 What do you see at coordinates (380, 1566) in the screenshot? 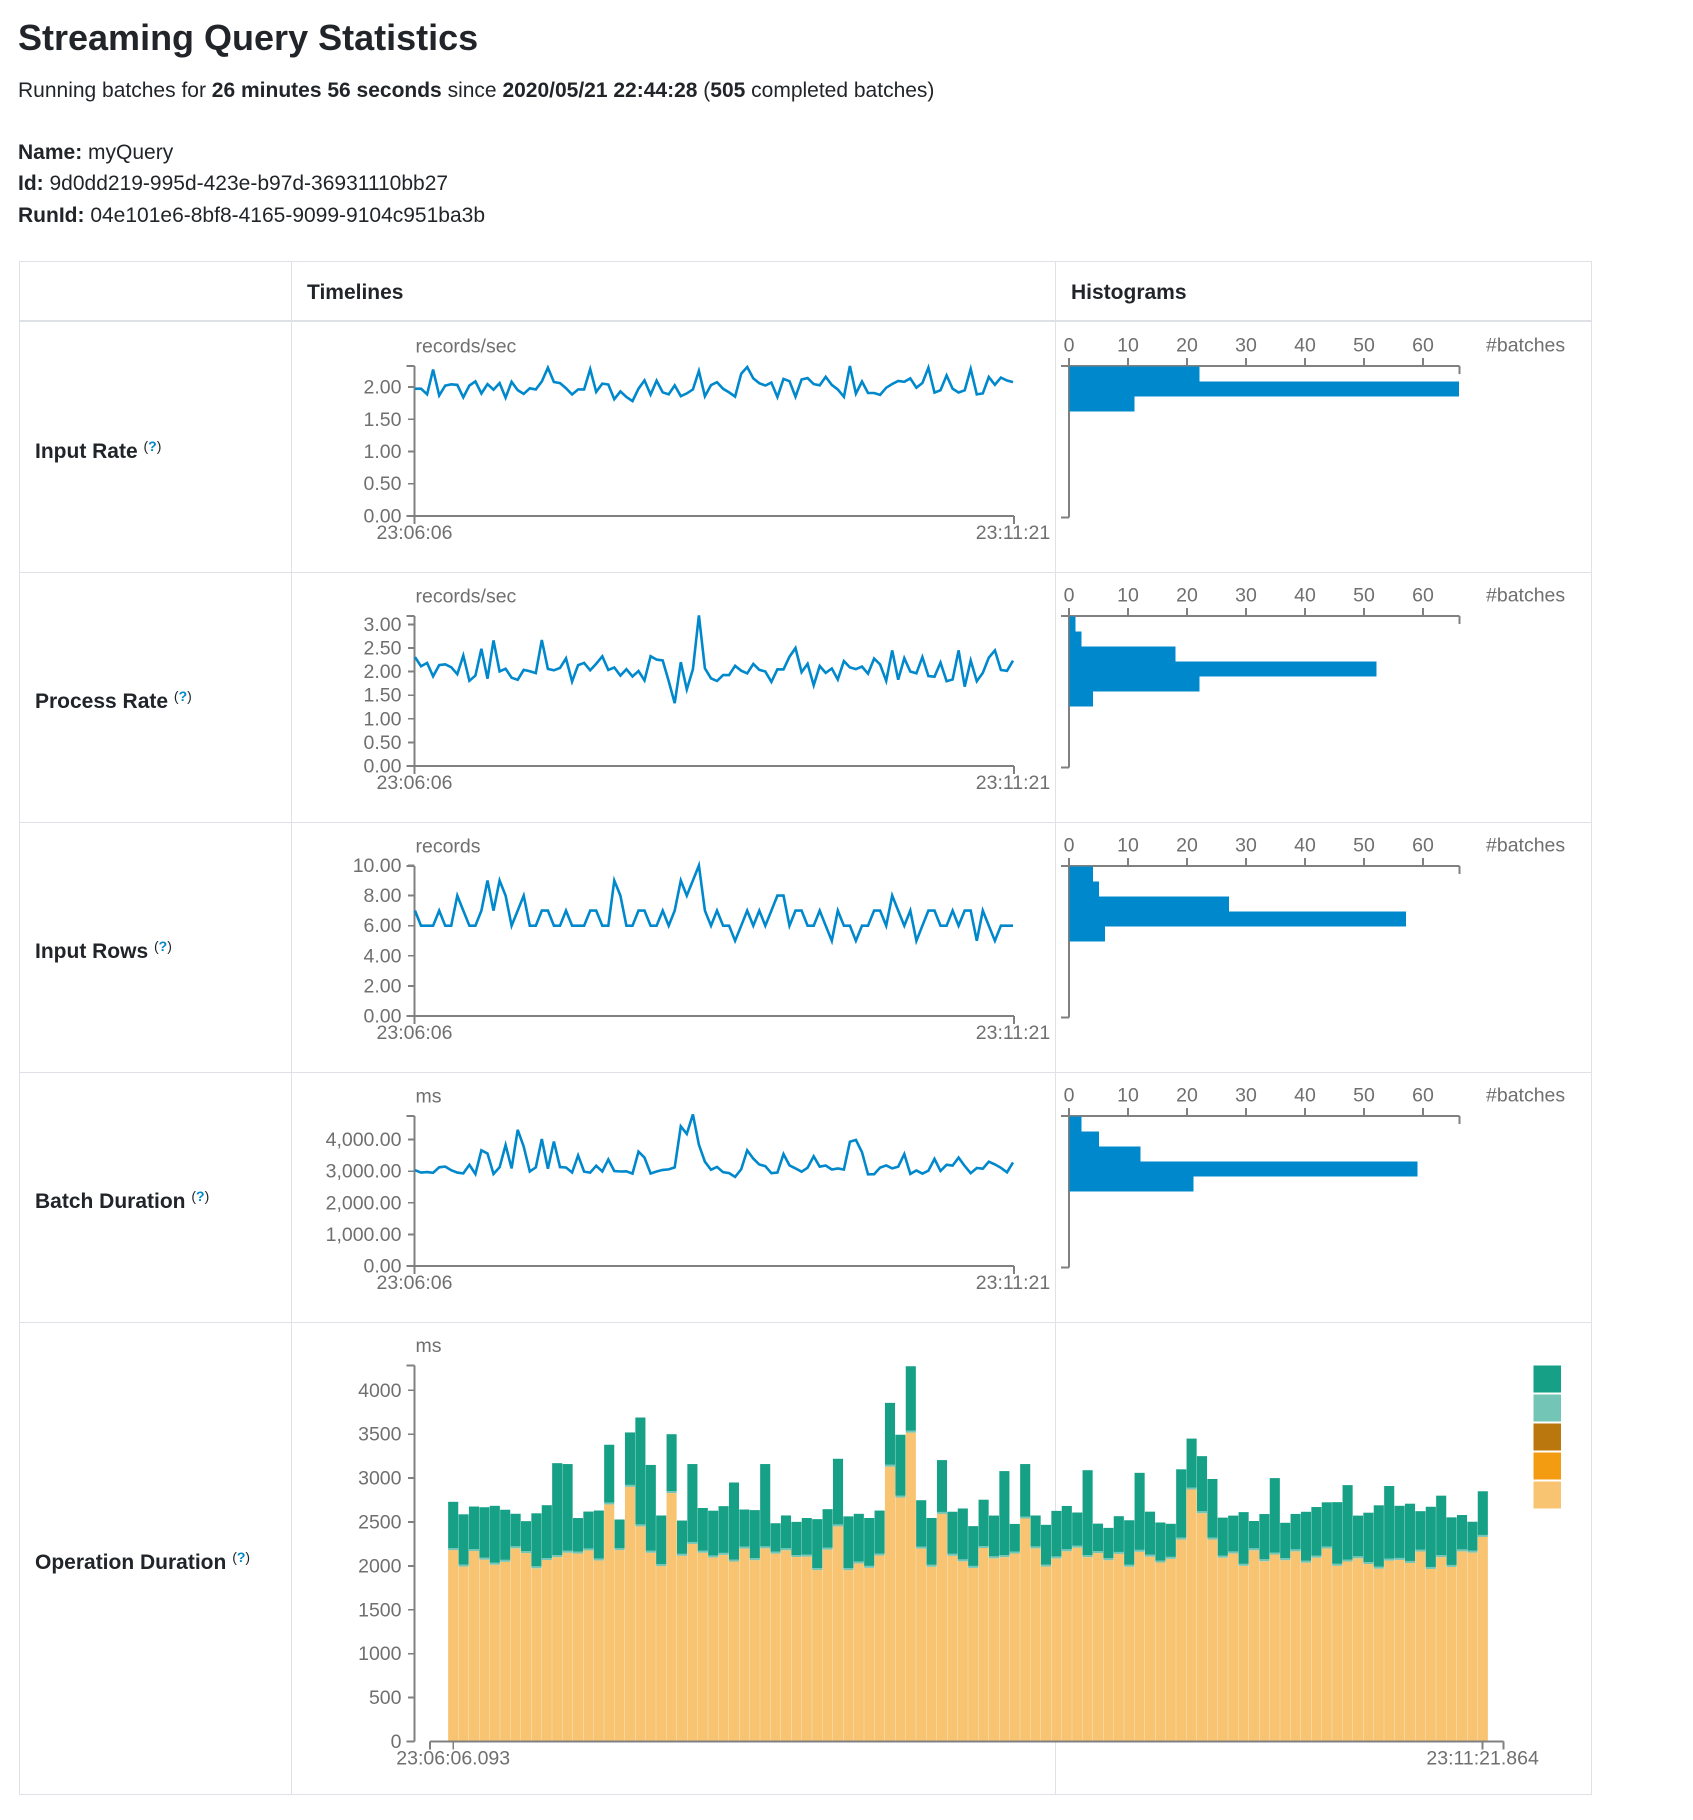
I see `svg-text: 2000` at bounding box center [380, 1566].